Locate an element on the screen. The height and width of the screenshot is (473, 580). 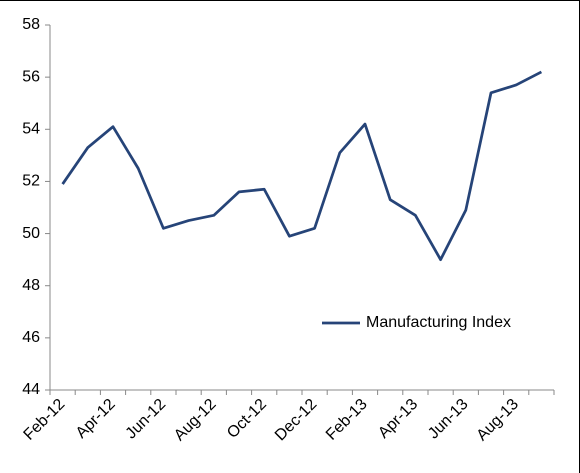
y-tick-label: 56 is located at coordinates (31, 76).